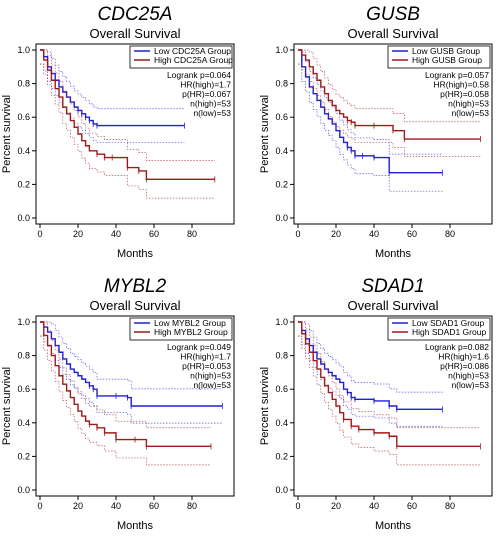  What do you see at coordinates (206, 366) in the screenshot?
I see `stat-line: p(HR)=0.053` at bounding box center [206, 366].